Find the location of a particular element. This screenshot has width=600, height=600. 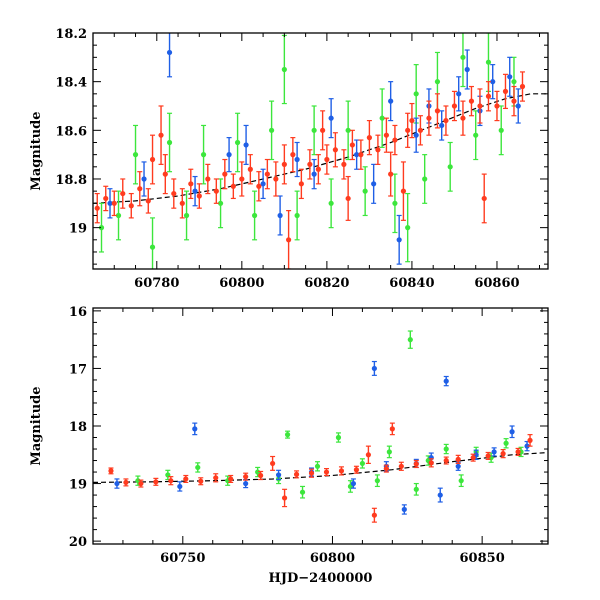

x-tick-label: 60850 is located at coordinates (482, 558).